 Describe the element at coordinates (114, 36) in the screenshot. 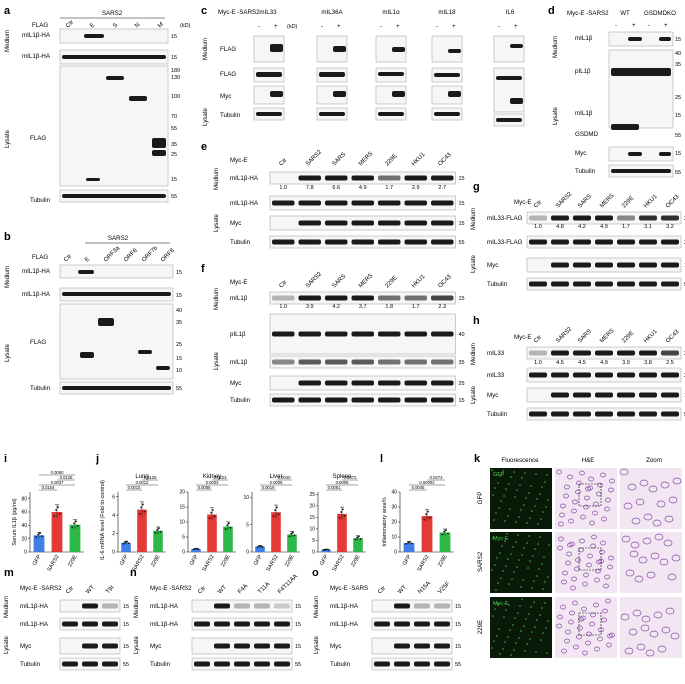

I see `blot-medium` at that location.